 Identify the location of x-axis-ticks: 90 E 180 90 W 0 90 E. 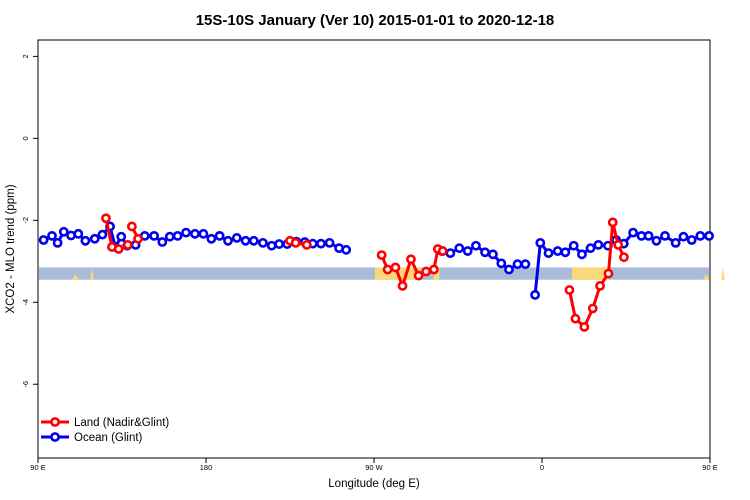
(374, 465).